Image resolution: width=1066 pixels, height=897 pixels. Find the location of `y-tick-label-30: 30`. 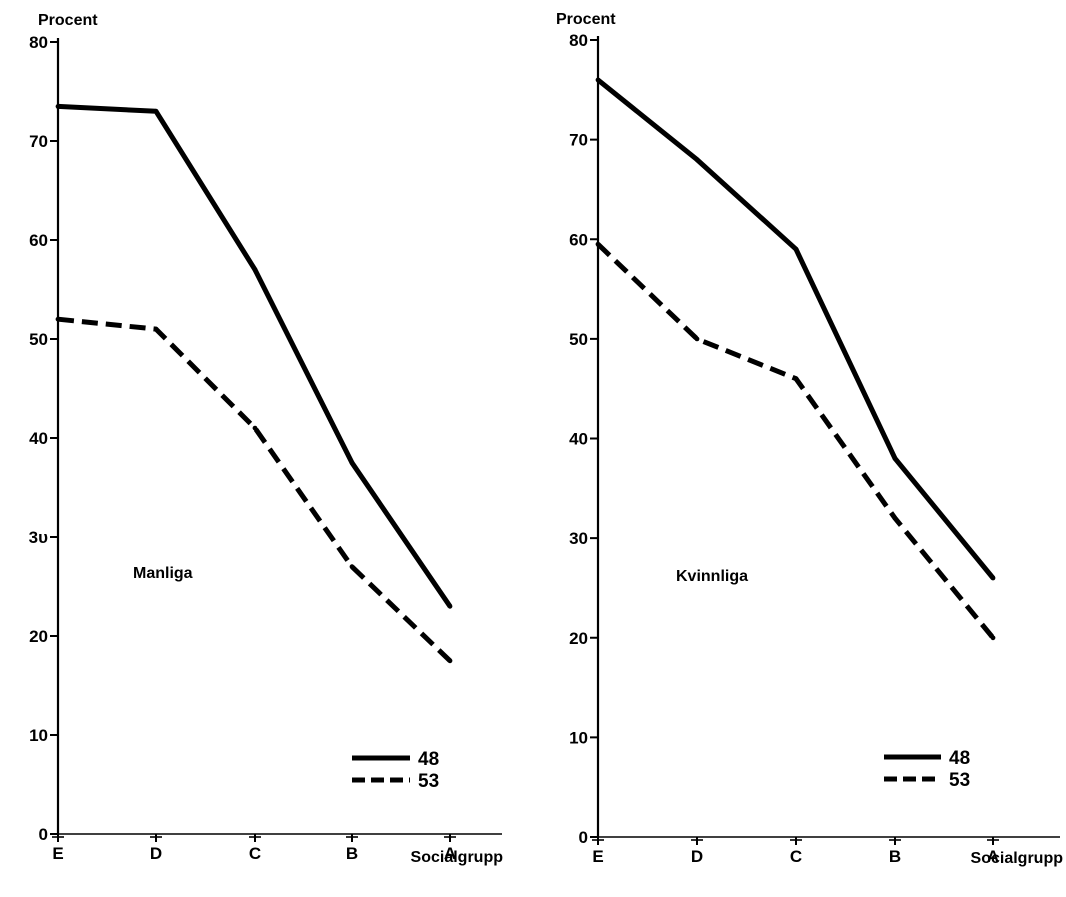

y-tick-label-30: 30 is located at coordinates (578, 538).